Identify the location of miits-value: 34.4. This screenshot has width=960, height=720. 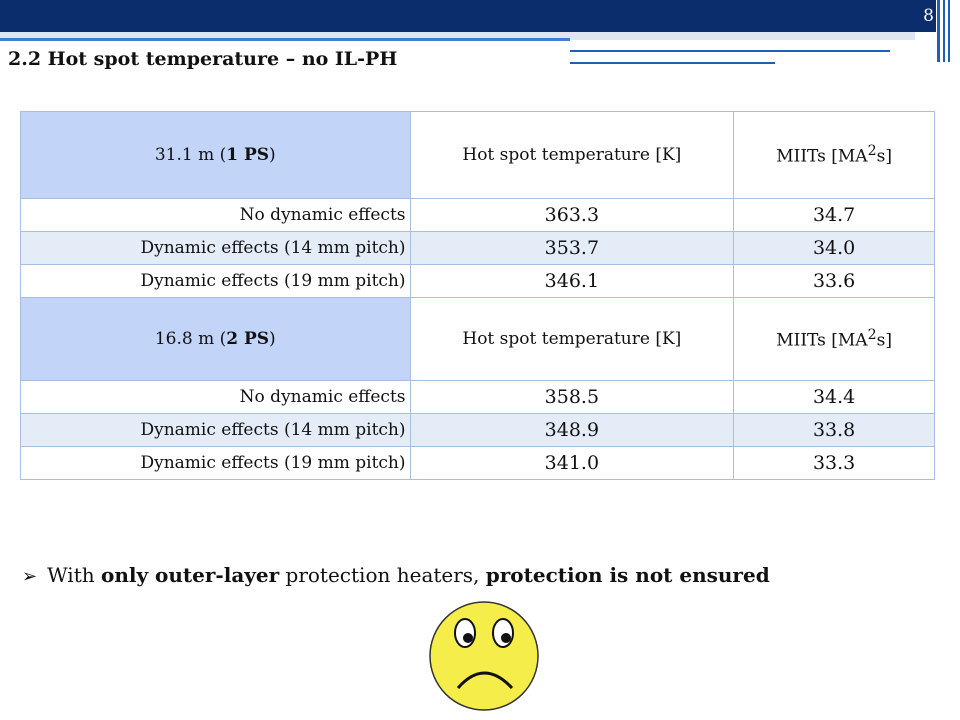
(834, 397).